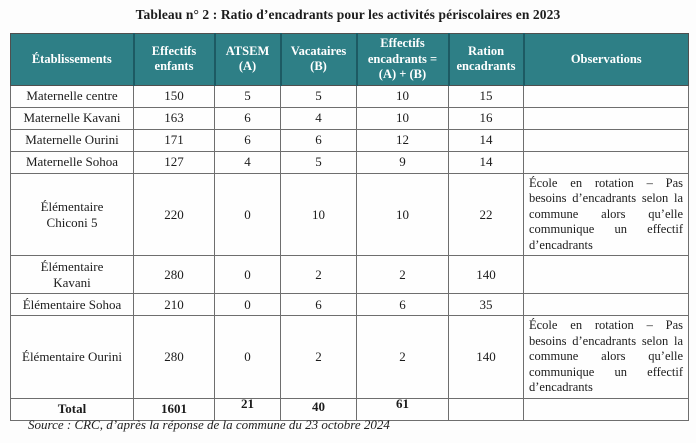 This screenshot has width=696, height=443. Describe the element at coordinates (247, 408) in the screenshot. I see `cell-total-atsem: 21` at that location.